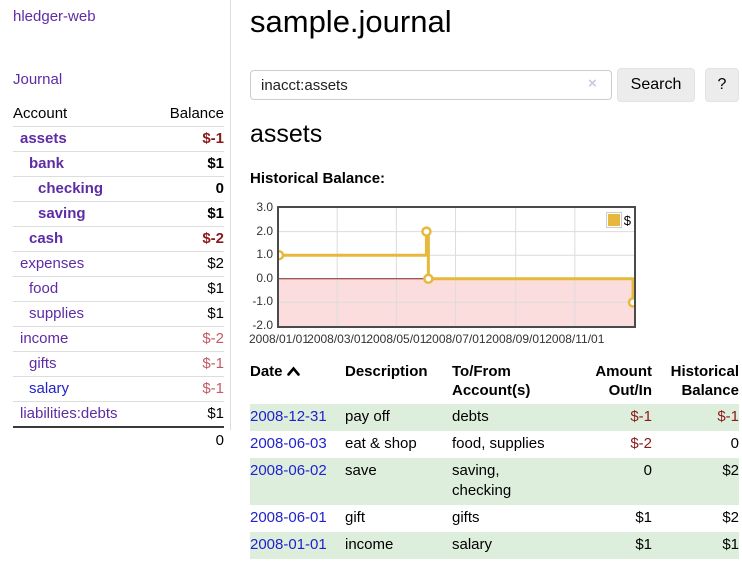 The image size is (742, 582). I want to click on account-link-gifts: gifts, so click(43, 363).